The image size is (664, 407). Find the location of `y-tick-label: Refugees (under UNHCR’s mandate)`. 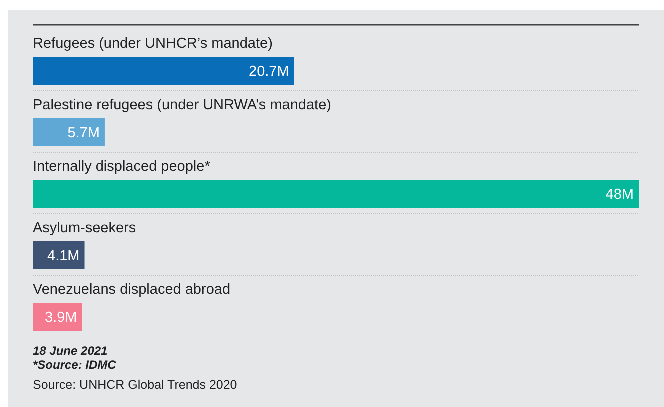

y-tick-label: Refugees (under UNHCR’s mandate) is located at coordinates (153, 44).